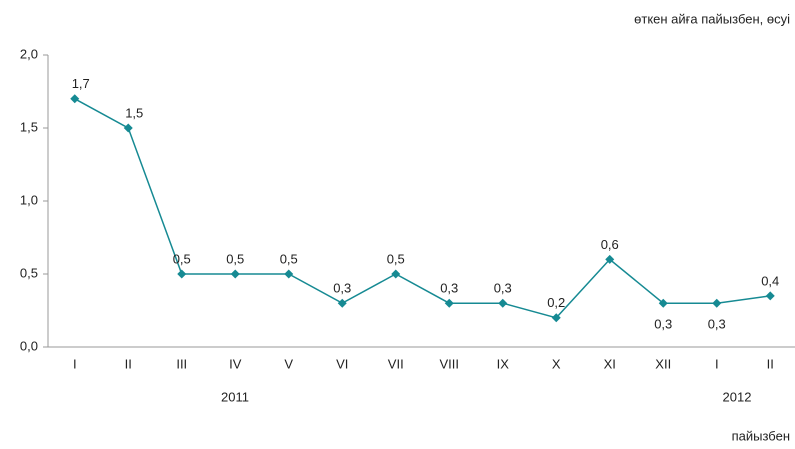 Image resolution: width=795 pixels, height=449 pixels. I want to click on year-label: 2011, so click(235, 396).